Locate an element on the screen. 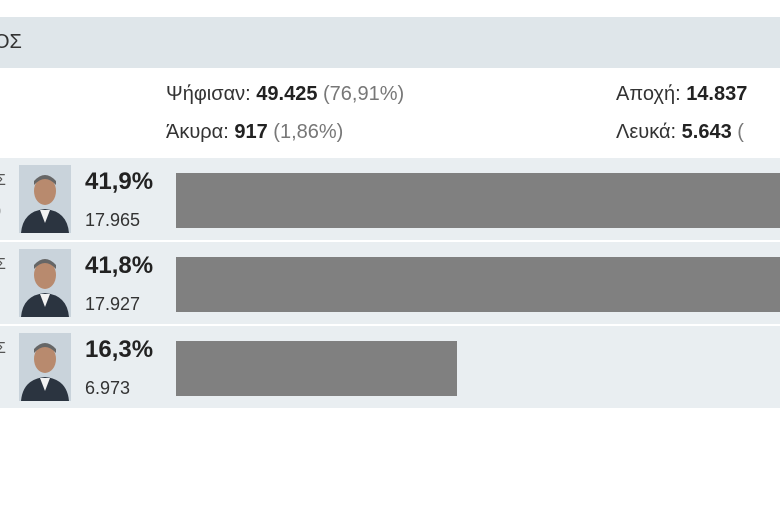 This screenshot has height=516, width=780. stat: Αποχή: 14.837 is located at coordinates (681, 94).